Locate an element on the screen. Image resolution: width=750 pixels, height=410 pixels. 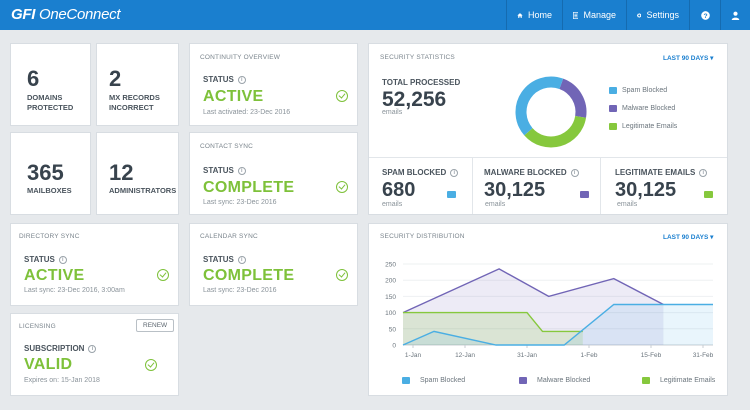
series-area-malware-blocked is located at coordinates (533, 306).